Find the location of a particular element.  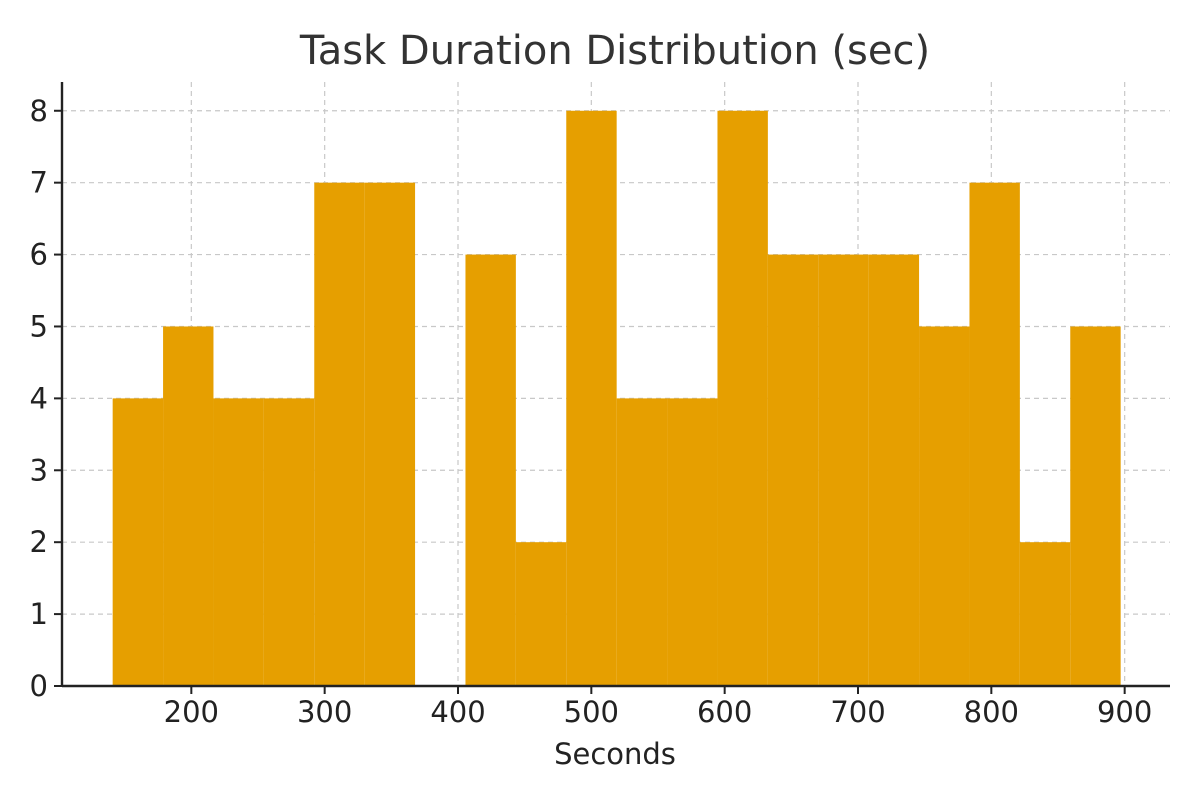

y-tick-label: 6 is located at coordinates (39, 255).